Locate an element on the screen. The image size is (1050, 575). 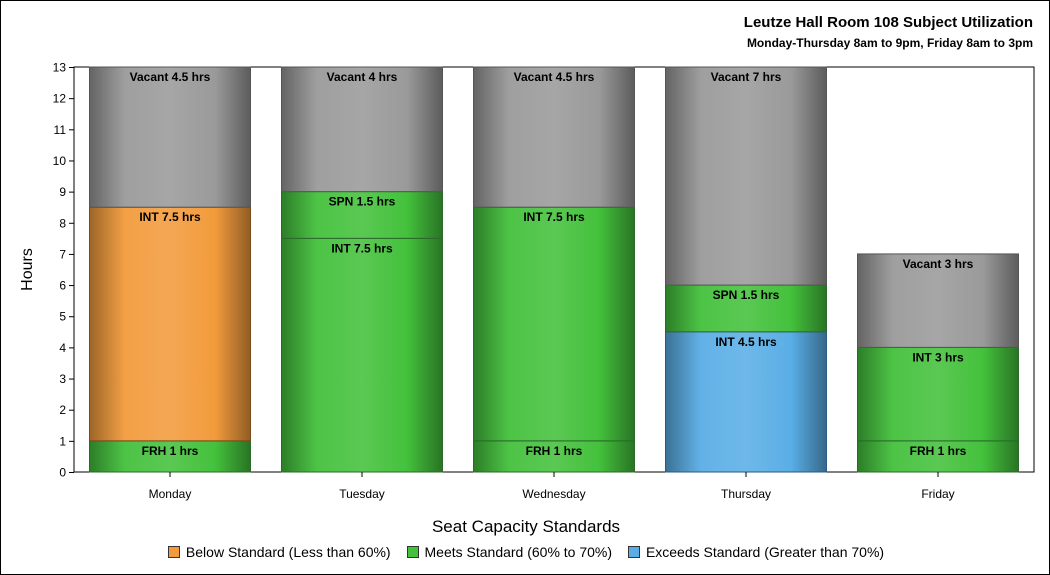
y-tick-label: 5 is located at coordinates (62, 317).